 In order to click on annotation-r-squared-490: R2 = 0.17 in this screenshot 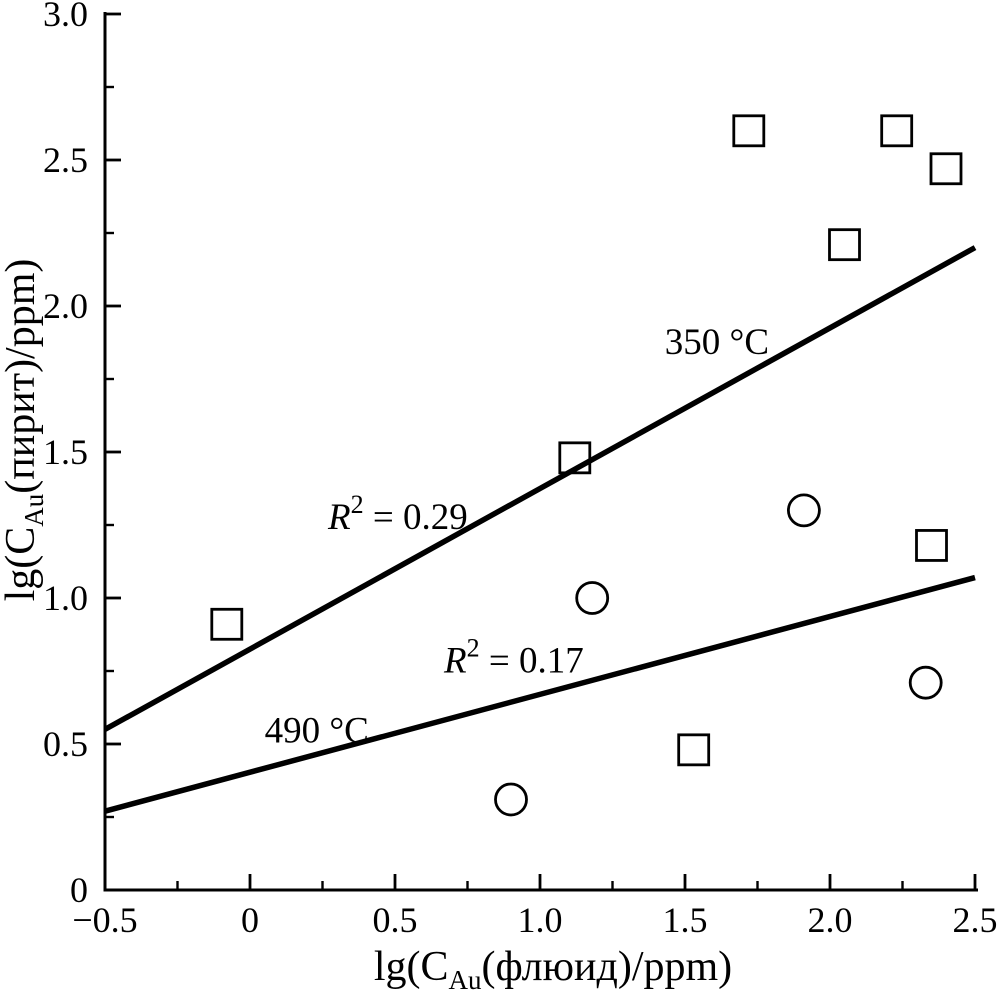, I will do `click(513, 657)`.